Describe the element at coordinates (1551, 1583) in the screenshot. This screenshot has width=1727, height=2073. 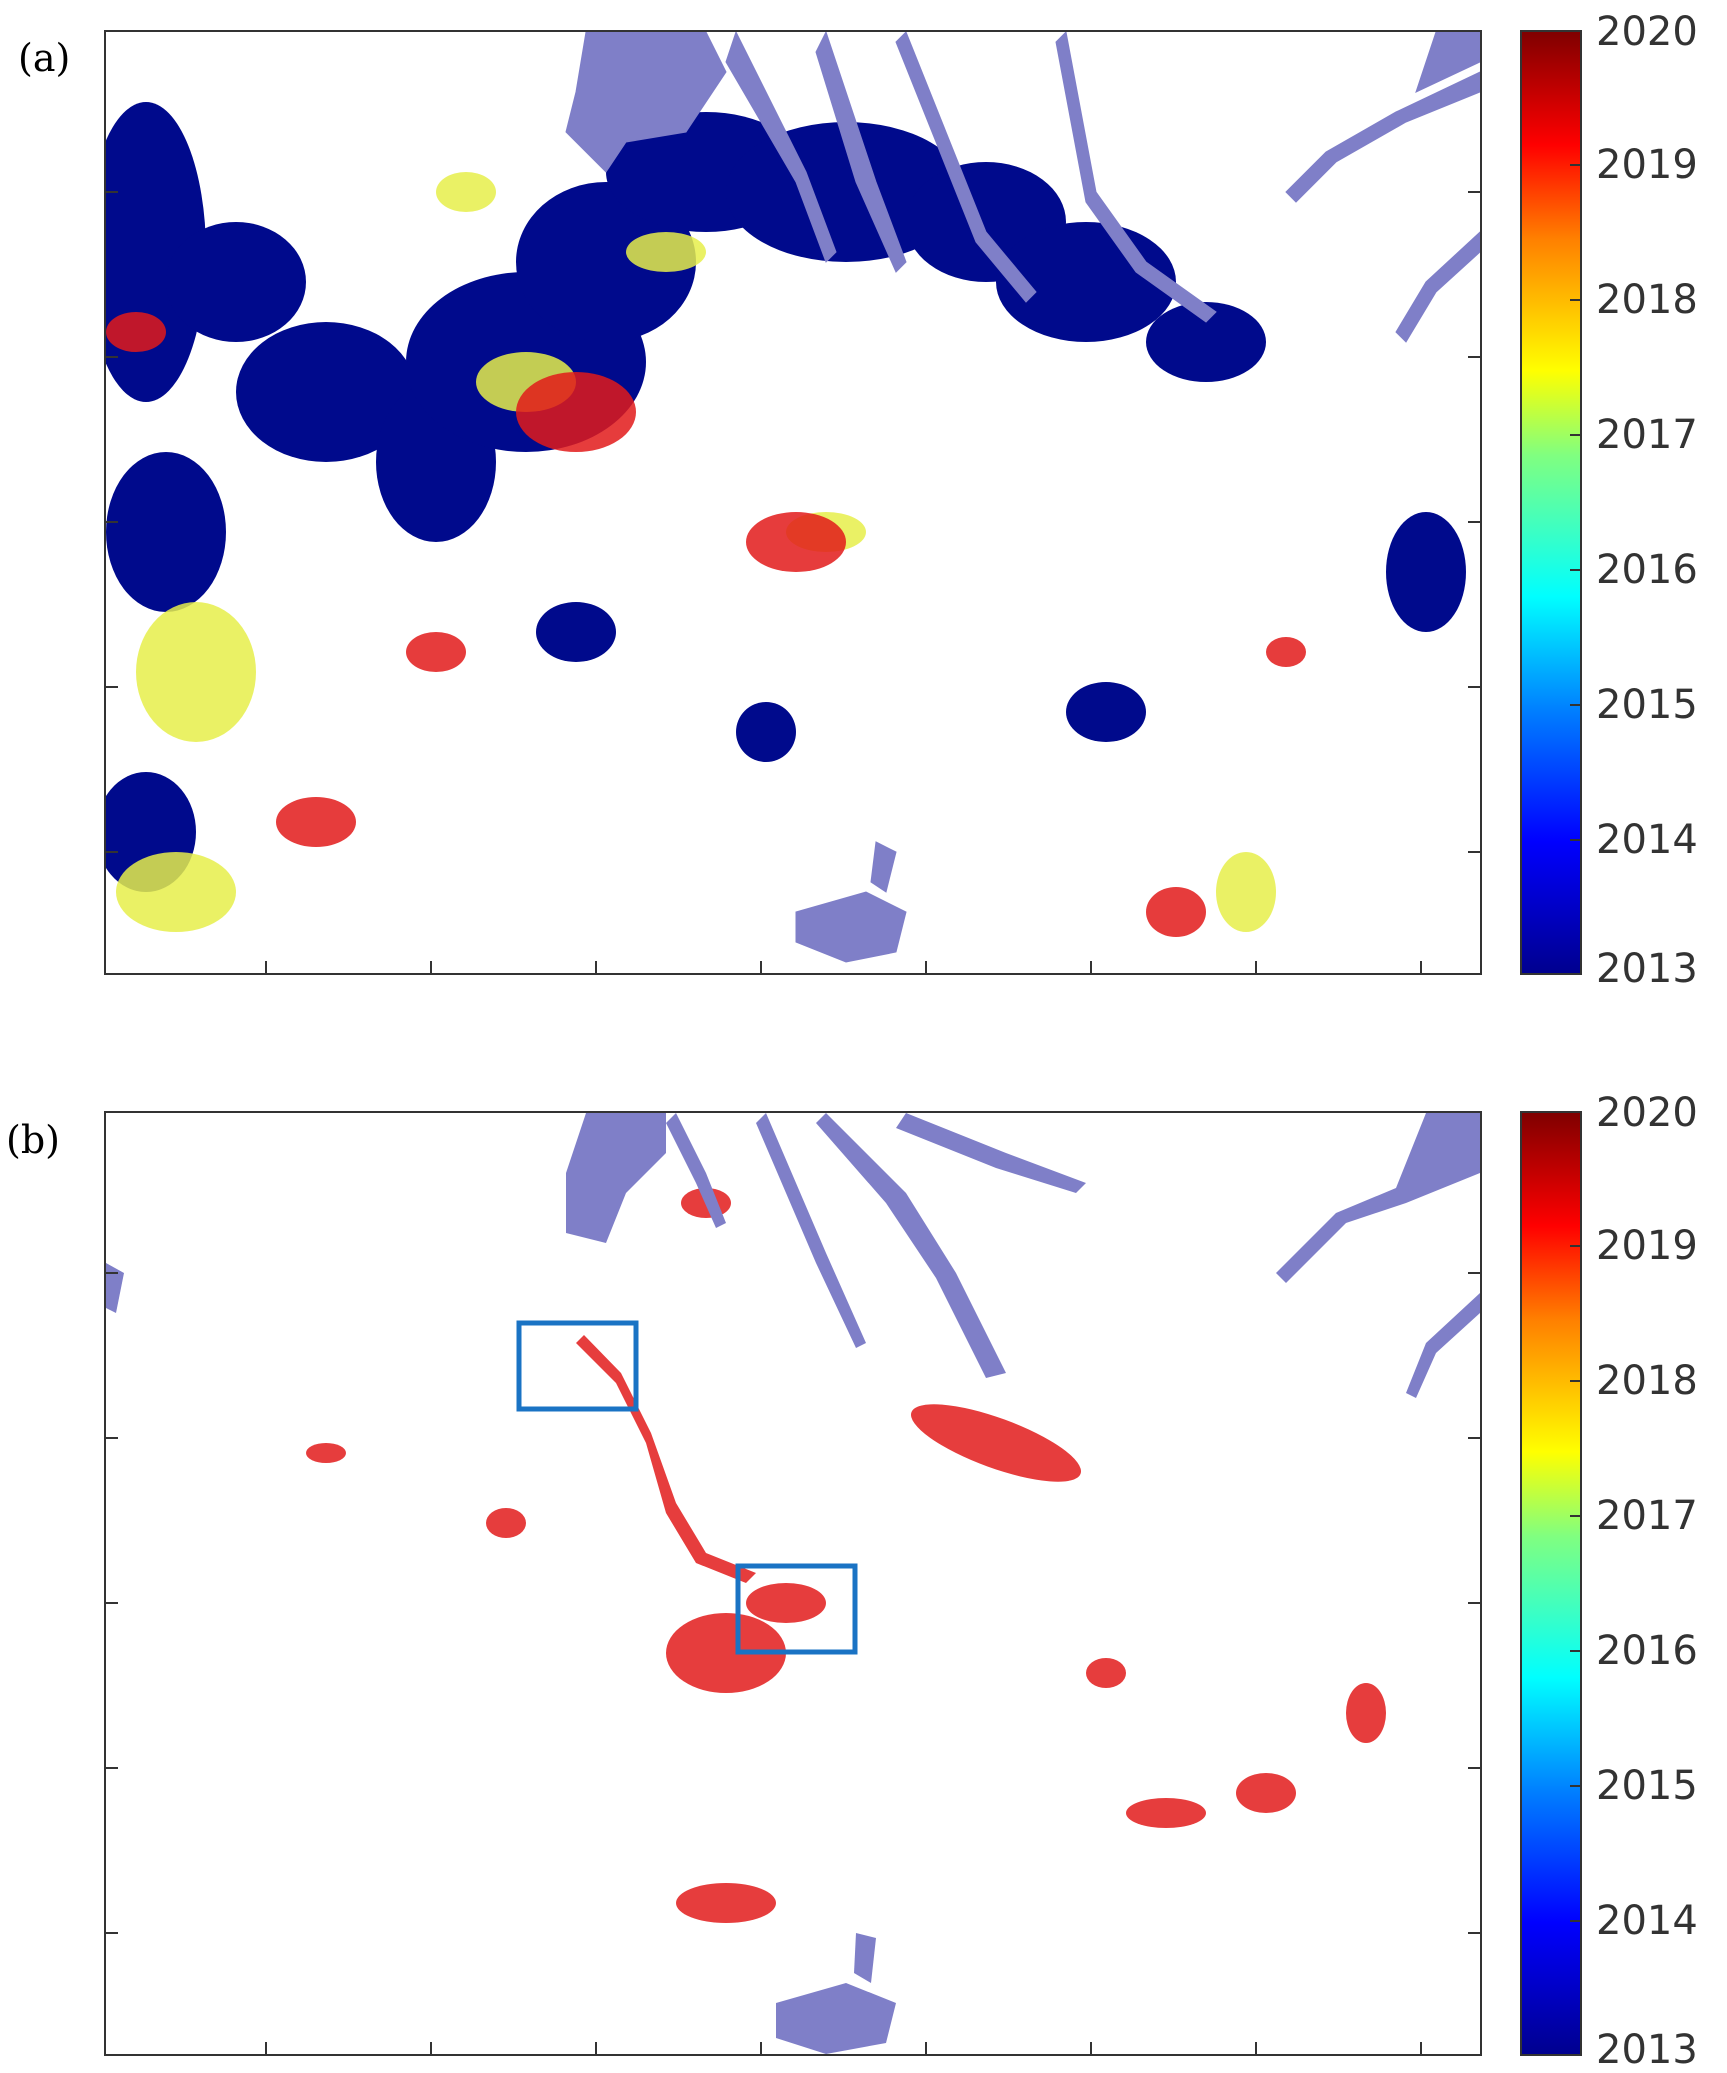
I see `colorbar-b` at that location.